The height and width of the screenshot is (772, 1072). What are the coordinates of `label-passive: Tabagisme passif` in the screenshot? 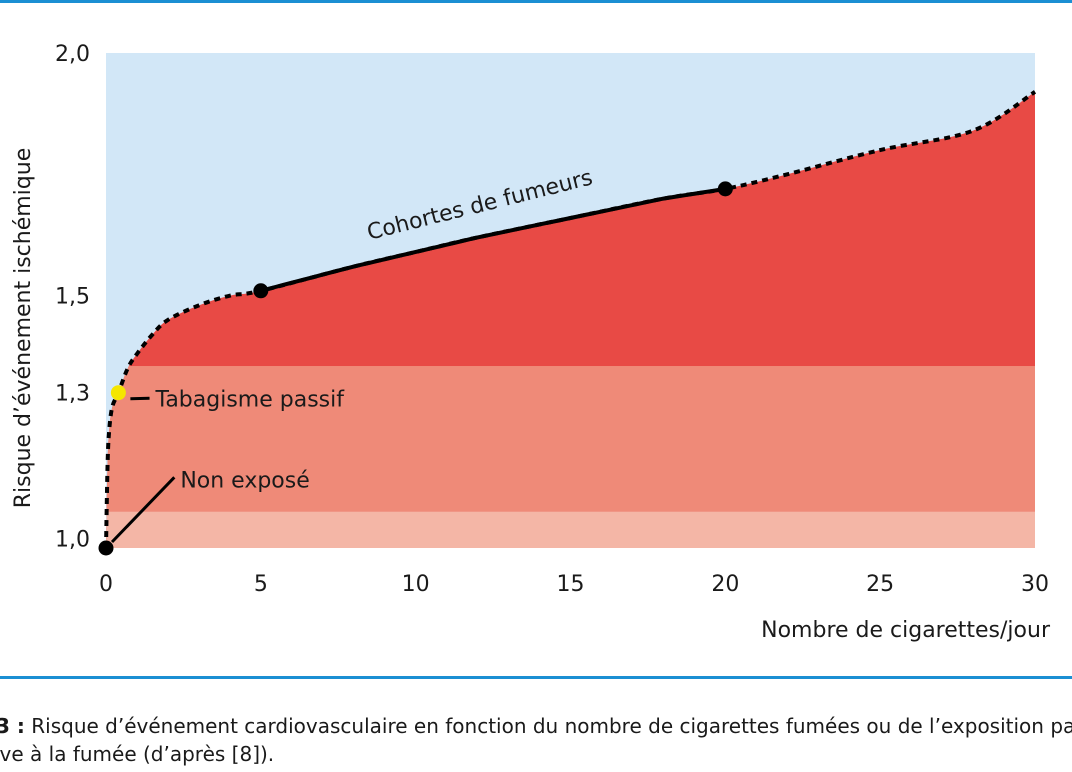 It's located at (250, 399).